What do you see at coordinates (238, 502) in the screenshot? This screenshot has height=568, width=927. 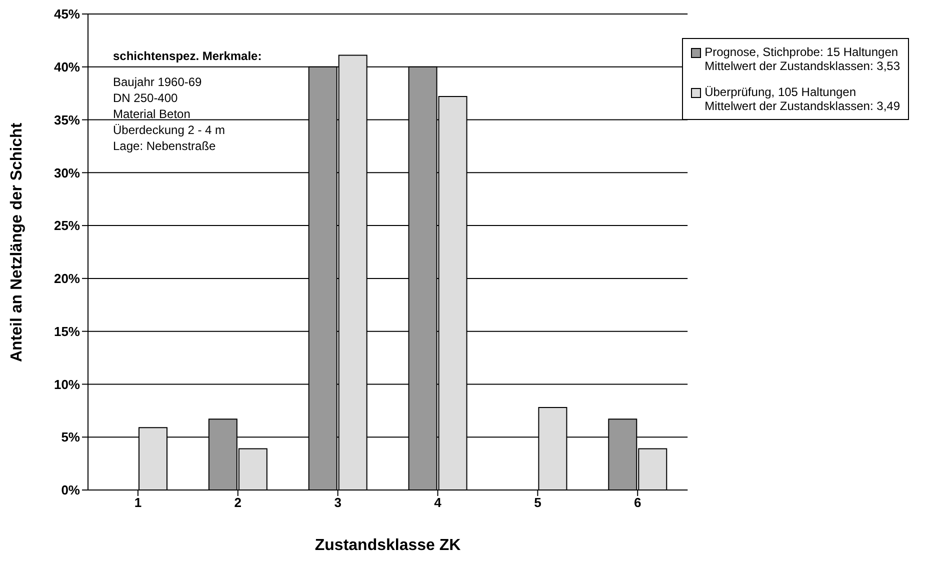 I see `x-tick-label: 2` at bounding box center [238, 502].